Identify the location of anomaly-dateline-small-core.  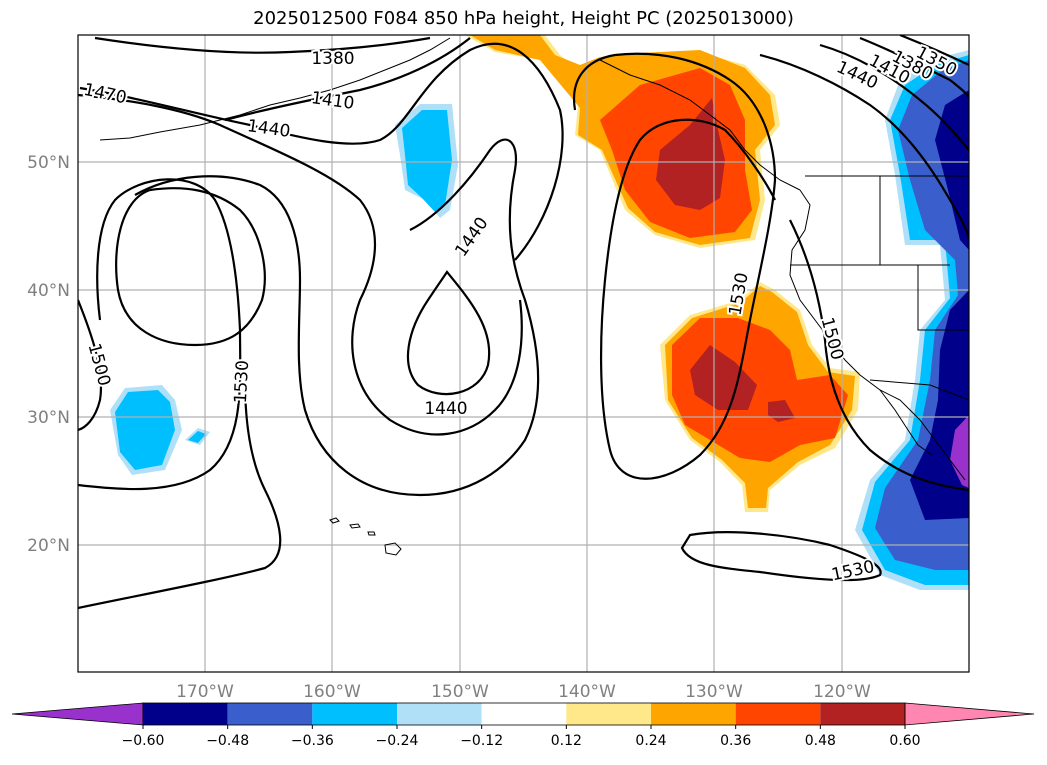
(197, 437).